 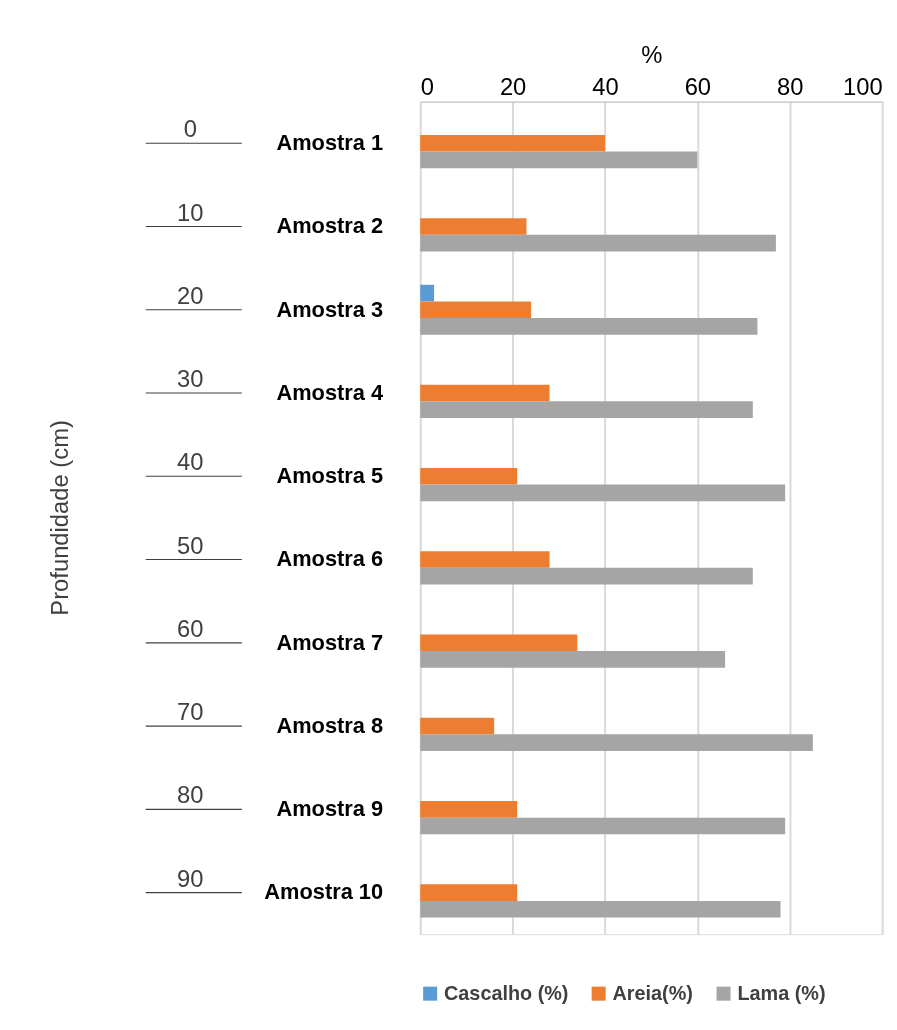 What do you see at coordinates (330, 143) in the screenshot?
I see `y-tick-label: Amostra 1` at bounding box center [330, 143].